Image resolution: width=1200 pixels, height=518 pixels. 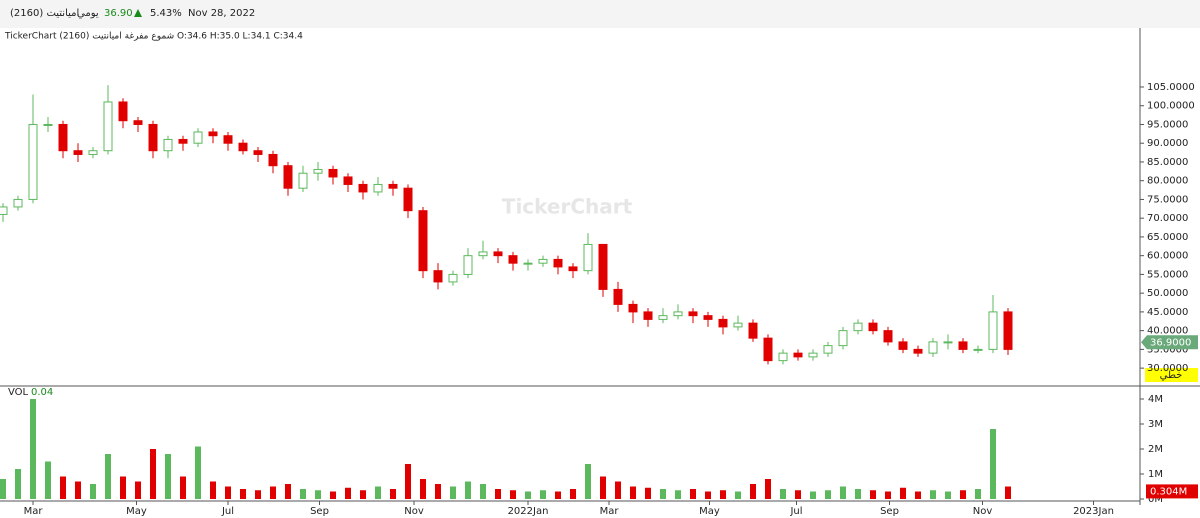 I want to click on watermark: TickerChart, so click(x=567, y=207).